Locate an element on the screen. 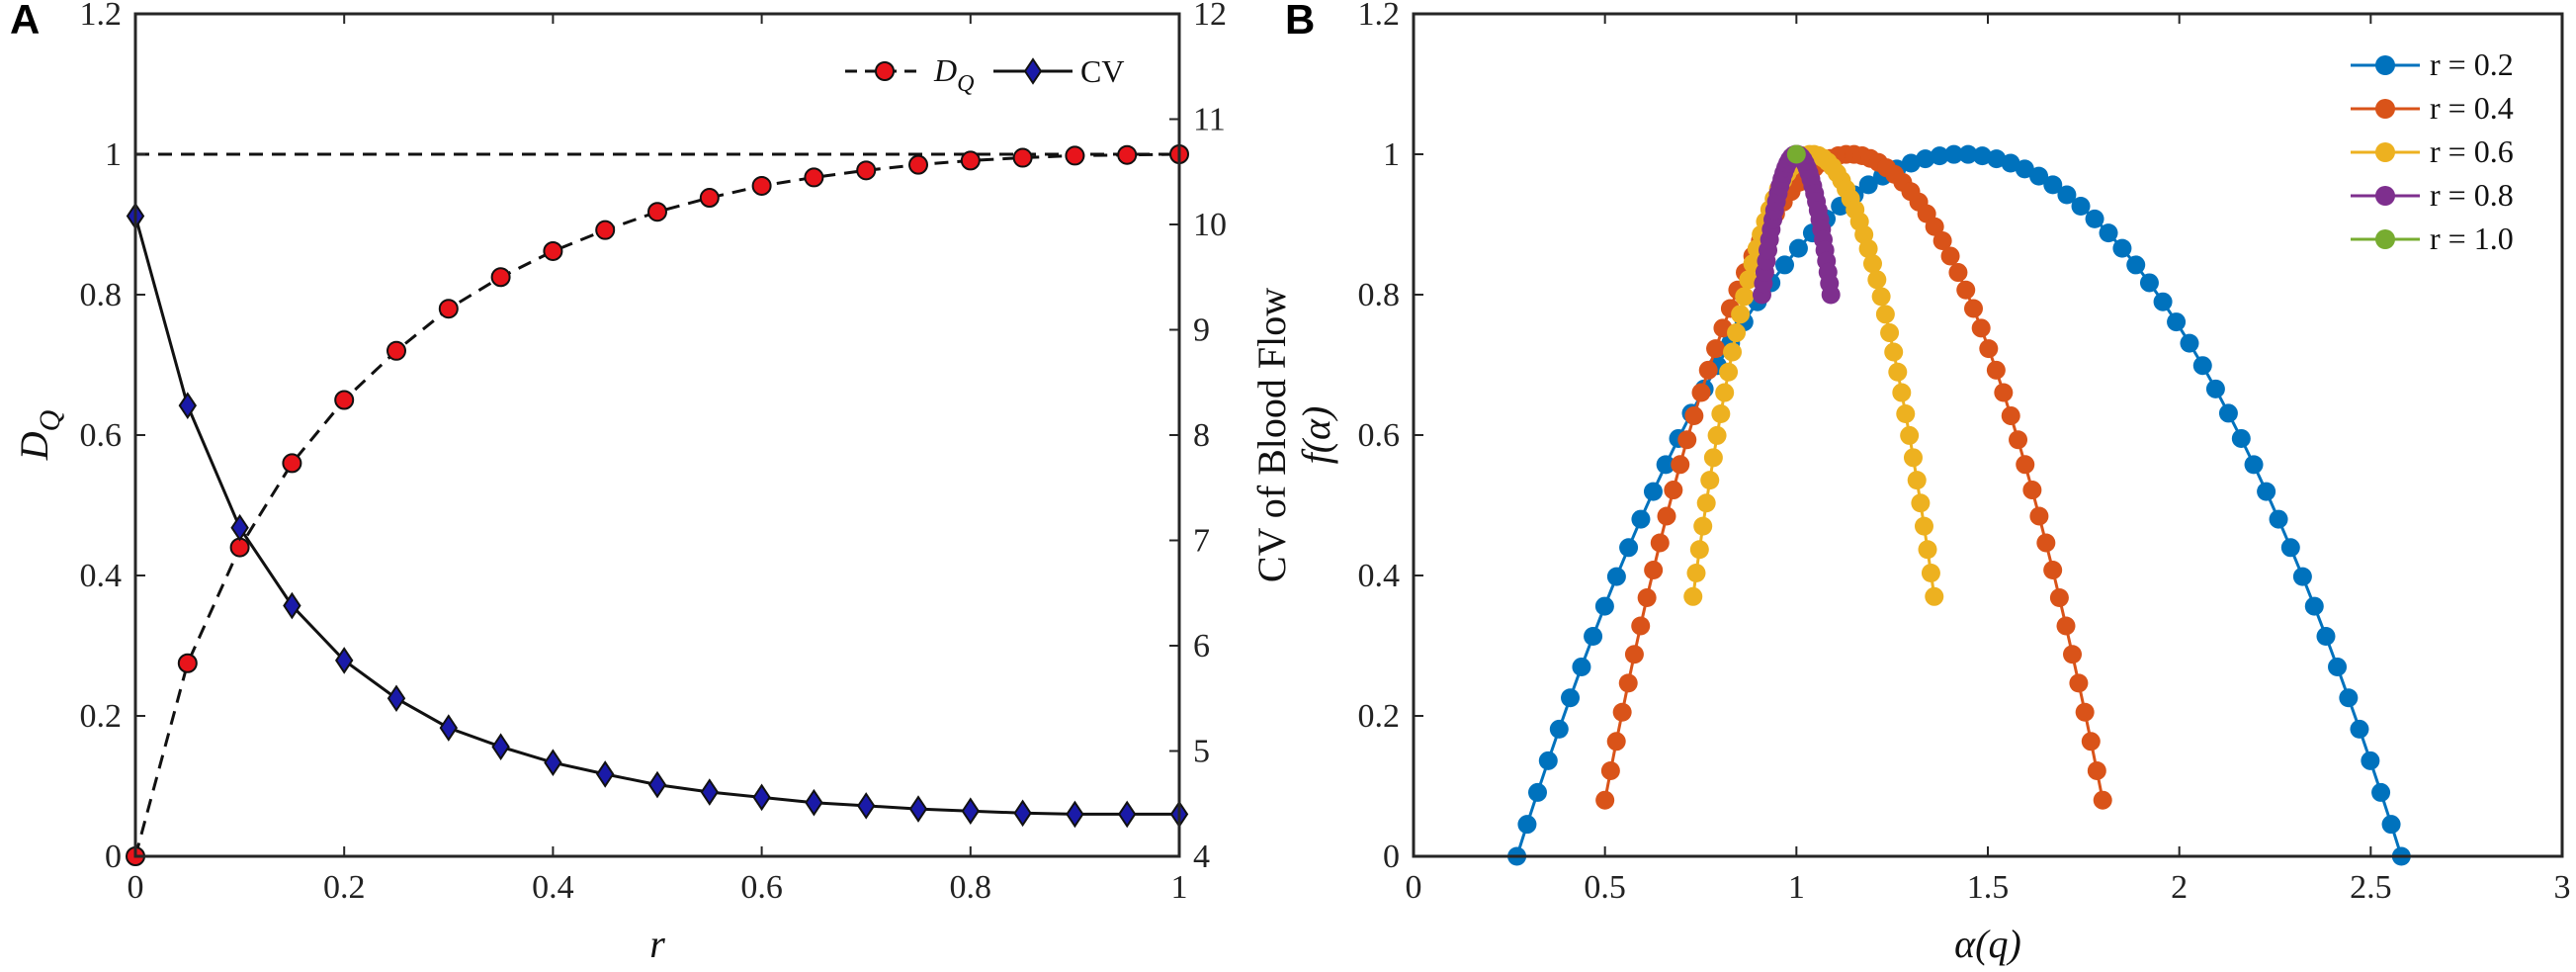 The width and height of the screenshot is (2576, 972). legend-dq-sub: Q is located at coordinates (965, 84).